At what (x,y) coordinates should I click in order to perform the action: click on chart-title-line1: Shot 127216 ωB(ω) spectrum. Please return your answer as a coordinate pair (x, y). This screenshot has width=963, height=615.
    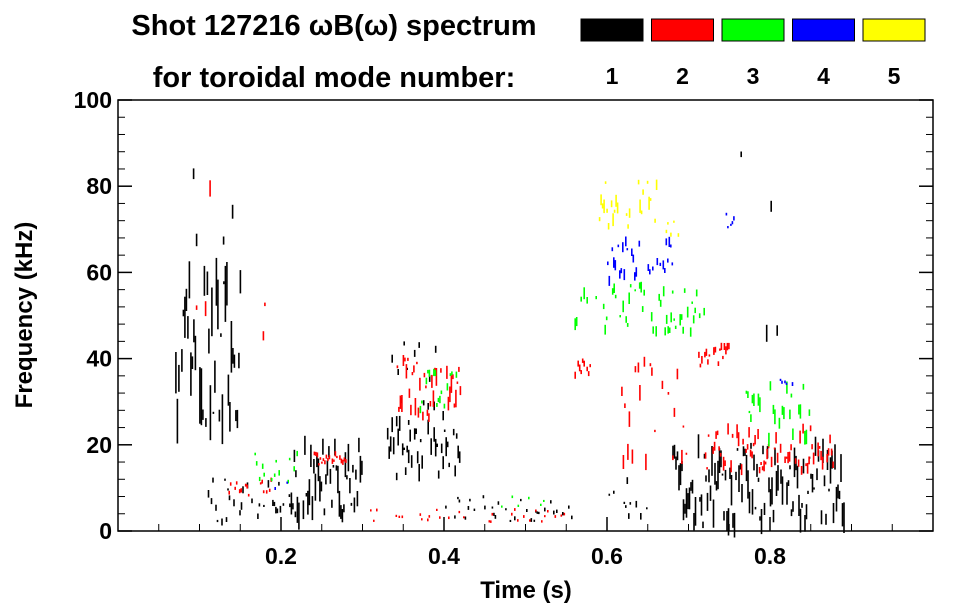
    Looking at the image, I should click on (333, 26).